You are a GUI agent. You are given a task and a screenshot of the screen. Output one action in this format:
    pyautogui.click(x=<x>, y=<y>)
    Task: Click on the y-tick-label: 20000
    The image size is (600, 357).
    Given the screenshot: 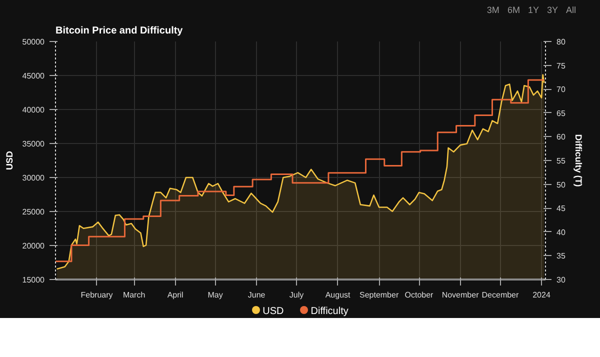 What is the action you would take?
    pyautogui.click(x=34, y=246)
    